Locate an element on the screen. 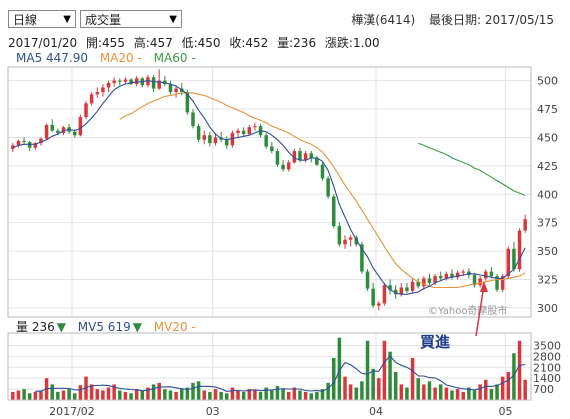  volume-bars is located at coordinates (269, 368).